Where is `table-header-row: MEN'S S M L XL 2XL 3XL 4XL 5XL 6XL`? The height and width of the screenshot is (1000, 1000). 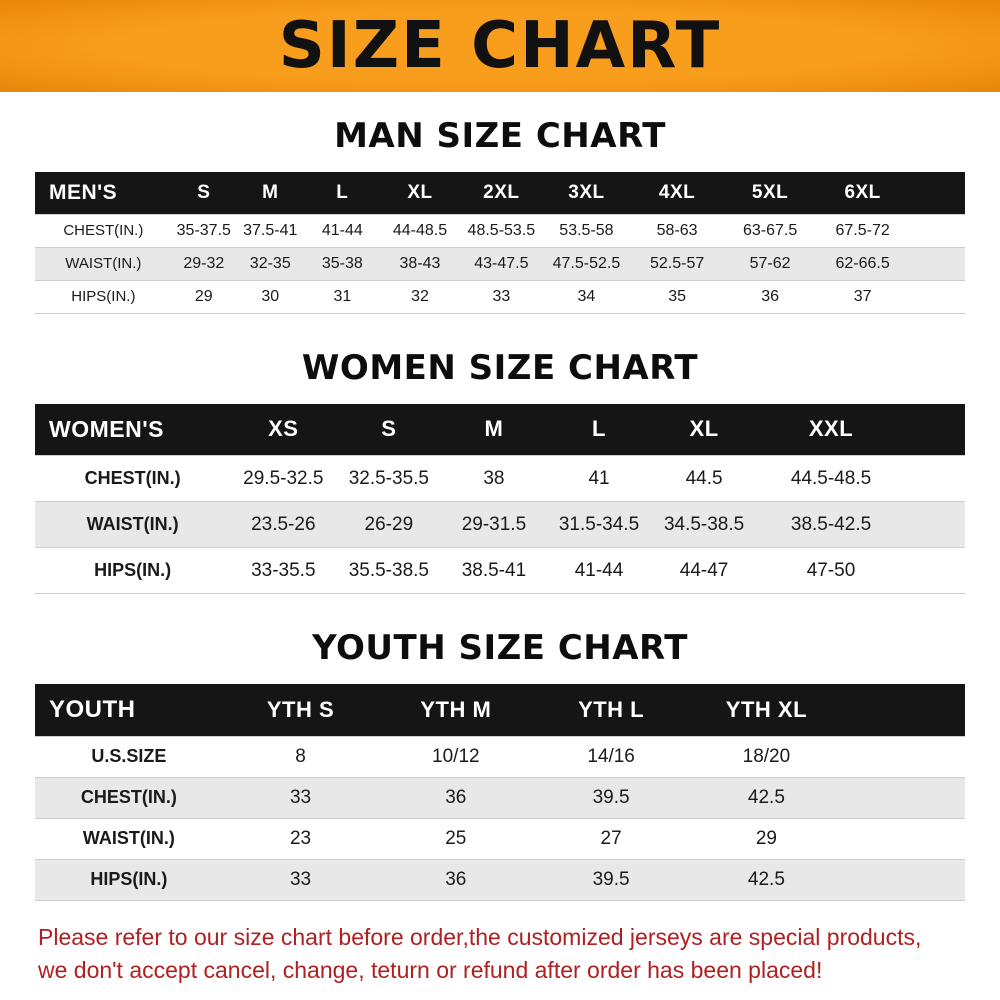 table-header-row: MEN'S S M L XL 2XL 3XL 4XL 5XL 6XL is located at coordinates (500, 193).